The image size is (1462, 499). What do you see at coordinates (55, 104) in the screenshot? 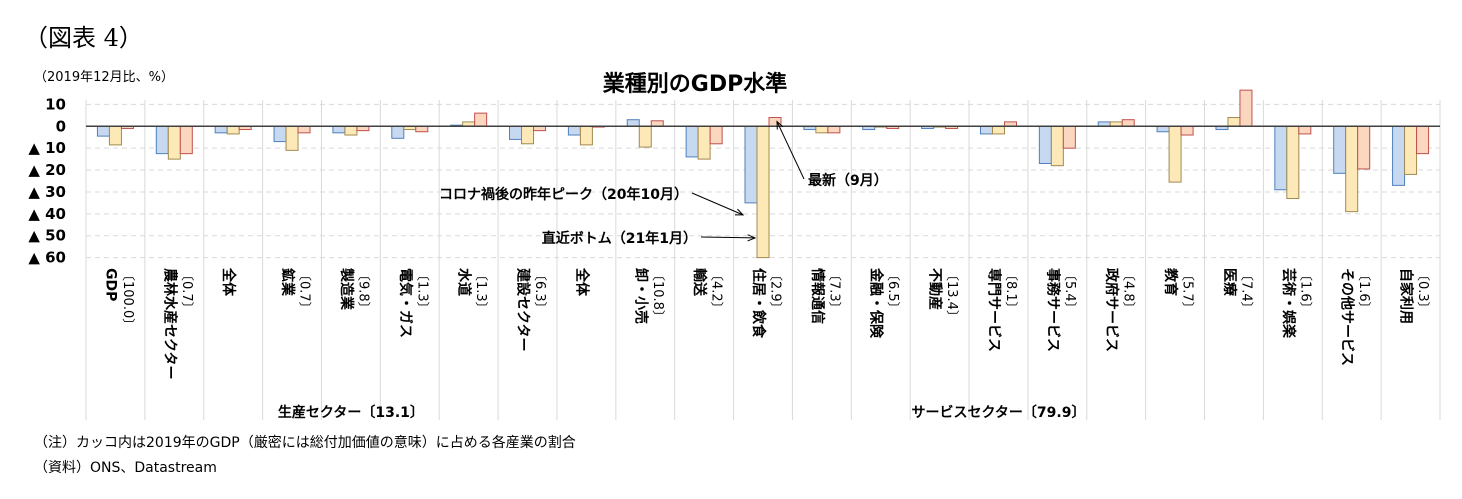
I see `y-tick-label: 10` at bounding box center [55, 104].